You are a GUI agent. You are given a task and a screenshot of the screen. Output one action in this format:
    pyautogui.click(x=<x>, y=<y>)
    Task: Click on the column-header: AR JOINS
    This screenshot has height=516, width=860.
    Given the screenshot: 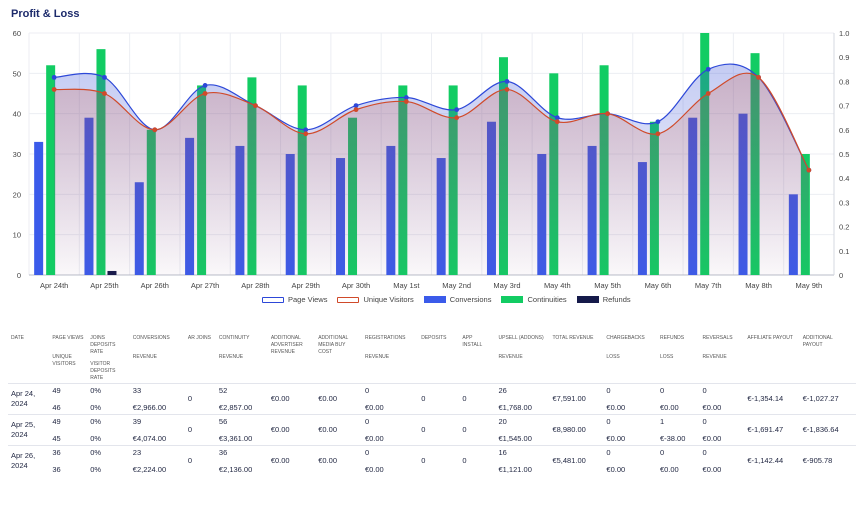 What is the action you would take?
    pyautogui.click(x=200, y=358)
    